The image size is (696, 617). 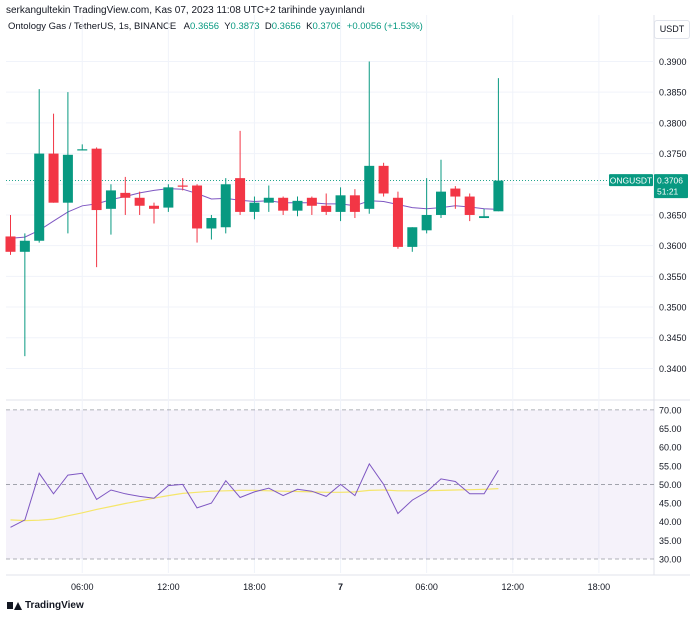 What do you see at coordinates (92, 26) in the screenshot?
I see `symbol-title: Ontology Gas / TetherUS, 1s, BINANCE` at bounding box center [92, 26].